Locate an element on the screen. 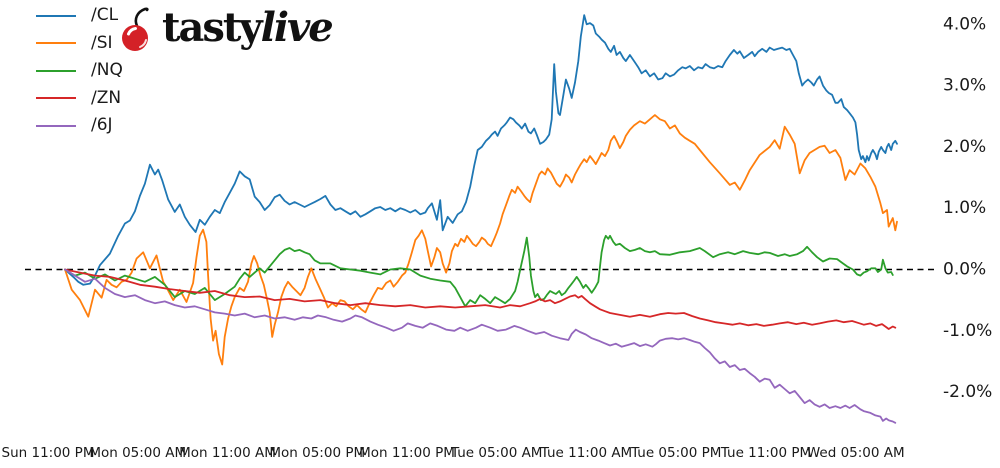  cherry-icon is located at coordinates (135, 29).